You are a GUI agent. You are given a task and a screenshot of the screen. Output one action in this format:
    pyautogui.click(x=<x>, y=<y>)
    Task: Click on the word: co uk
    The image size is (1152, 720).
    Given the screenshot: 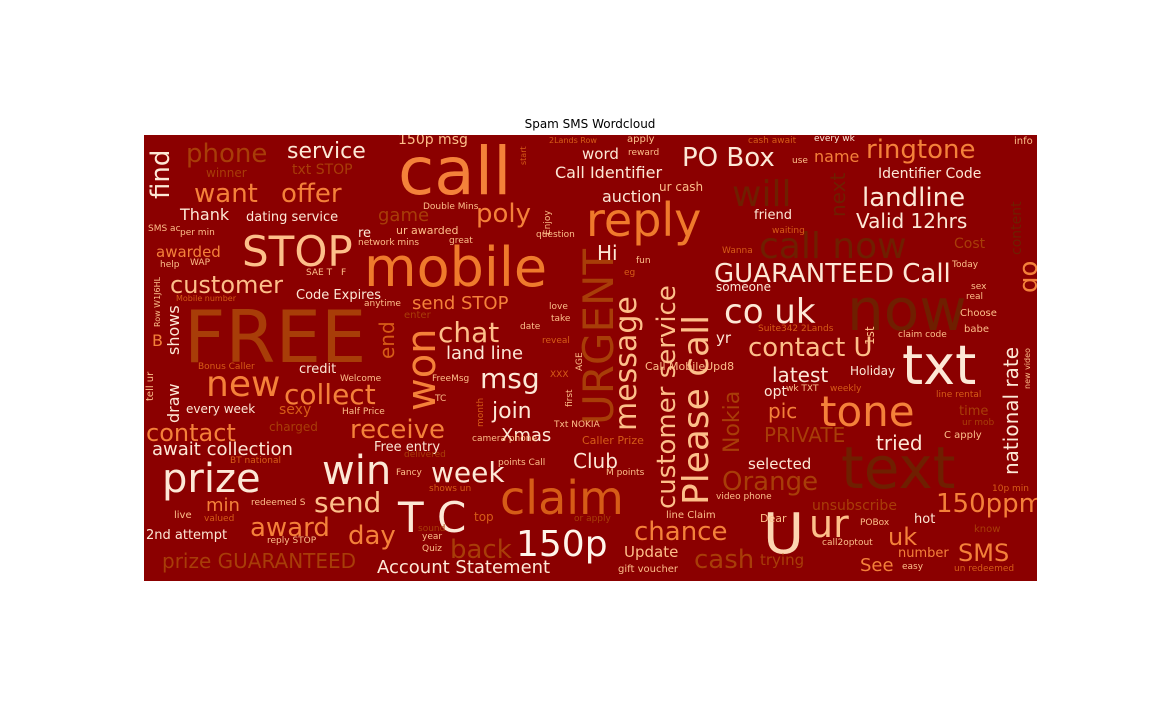 What is the action you would take?
    pyautogui.click(x=770, y=312)
    